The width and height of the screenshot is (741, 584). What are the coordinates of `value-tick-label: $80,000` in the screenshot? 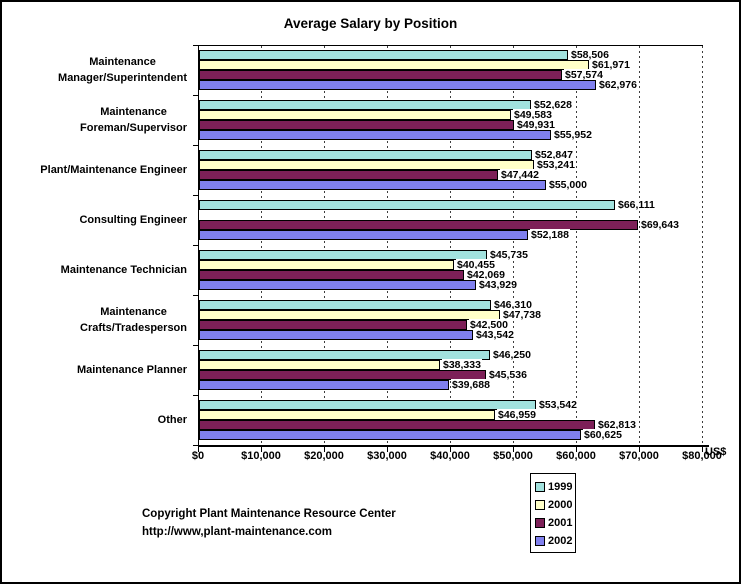 It's located at (702, 456).